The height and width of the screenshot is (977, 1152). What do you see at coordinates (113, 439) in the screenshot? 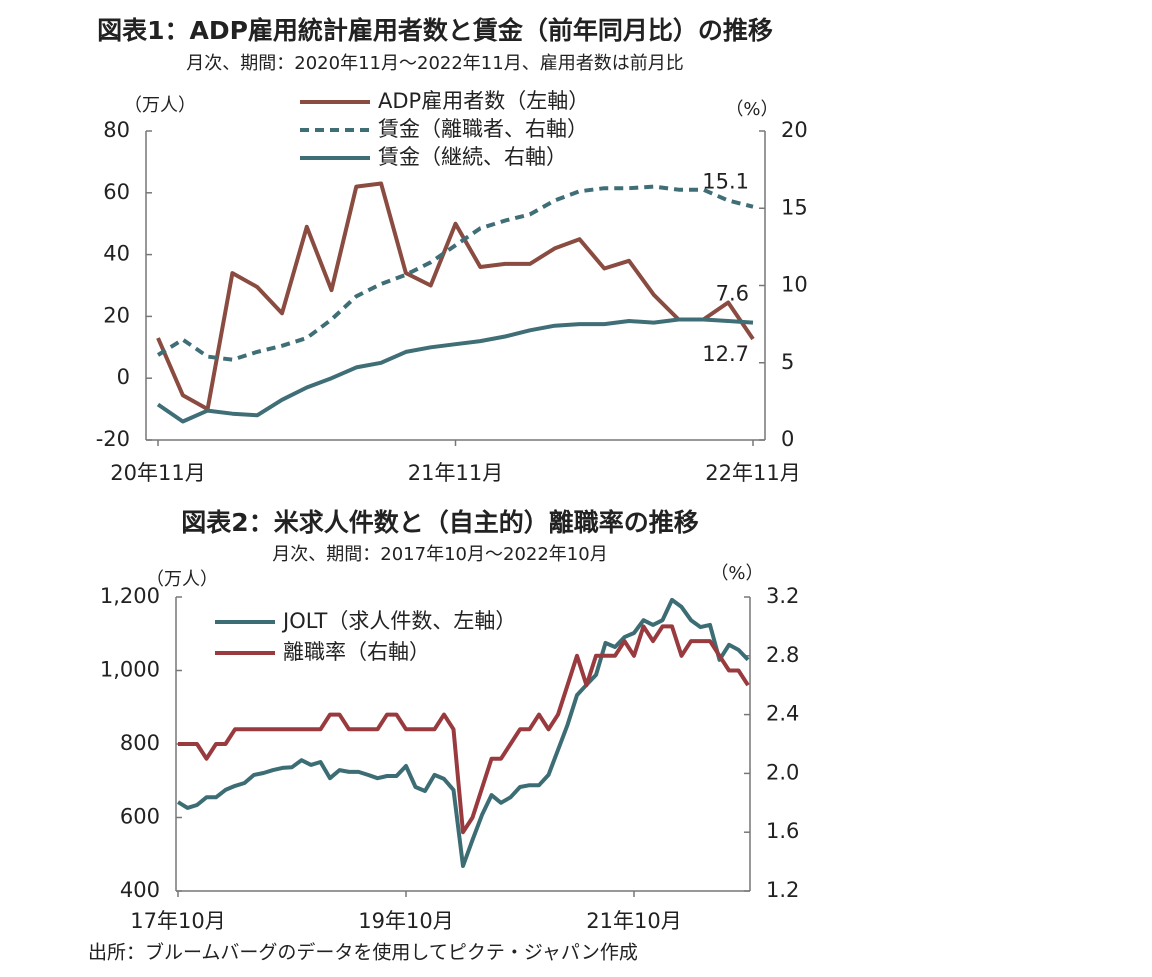
I see `y-tick-label: -20` at bounding box center [113, 439].